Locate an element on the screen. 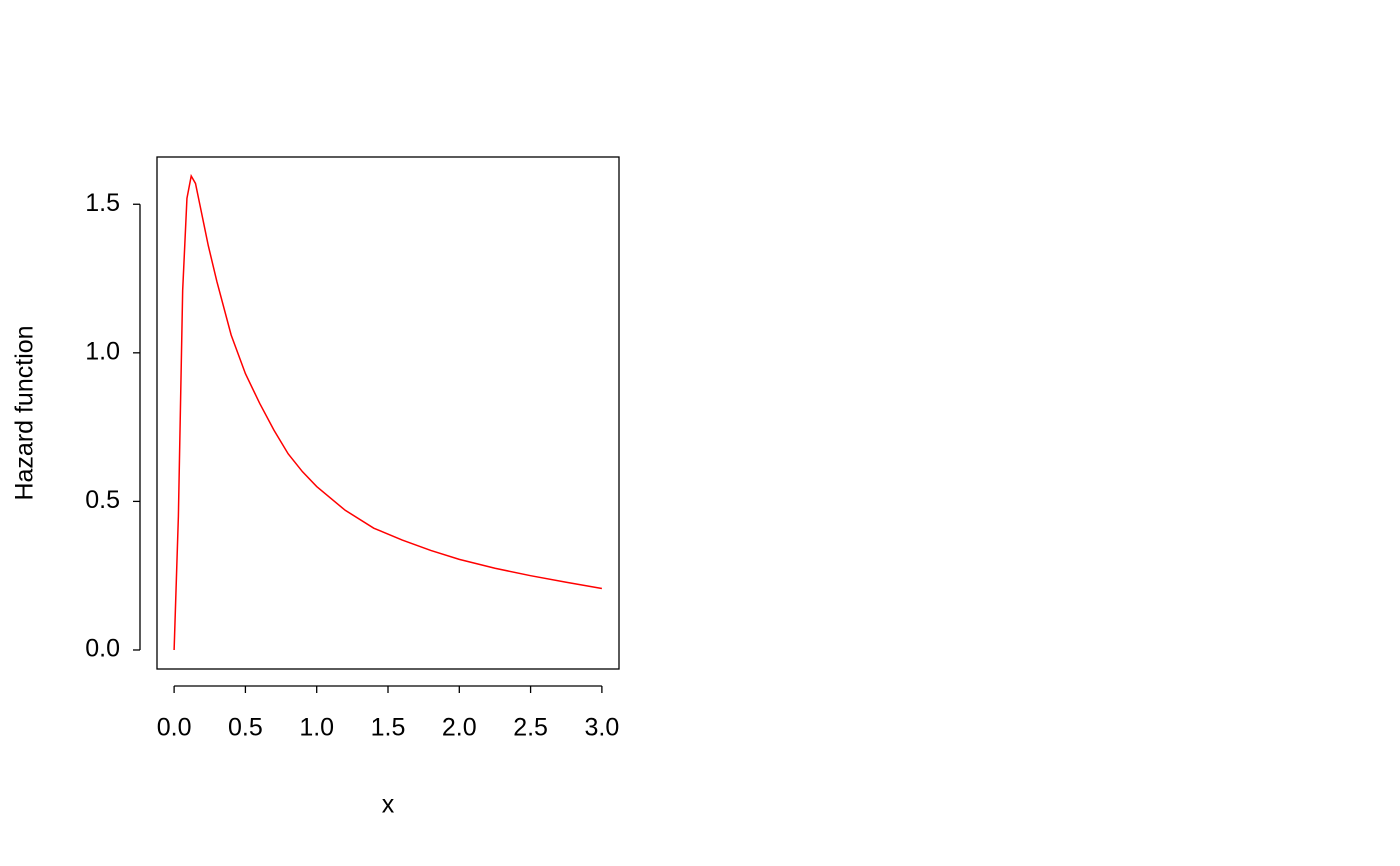 The height and width of the screenshot is (866, 1400). x-tick-label: 0.5 is located at coordinates (245, 728).